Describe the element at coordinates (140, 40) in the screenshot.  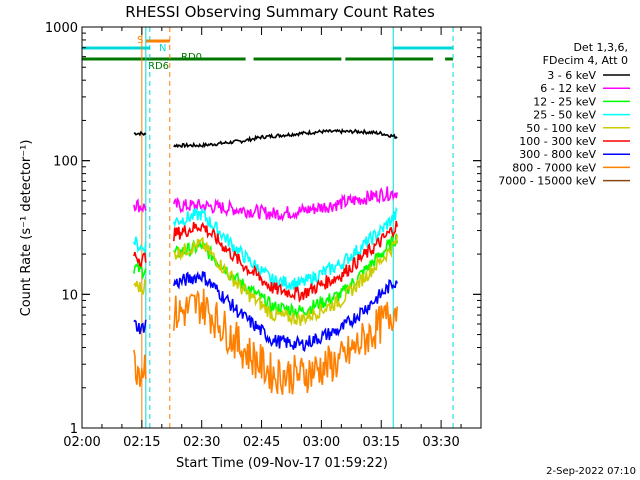
I see `saa-flag-label: S` at that location.